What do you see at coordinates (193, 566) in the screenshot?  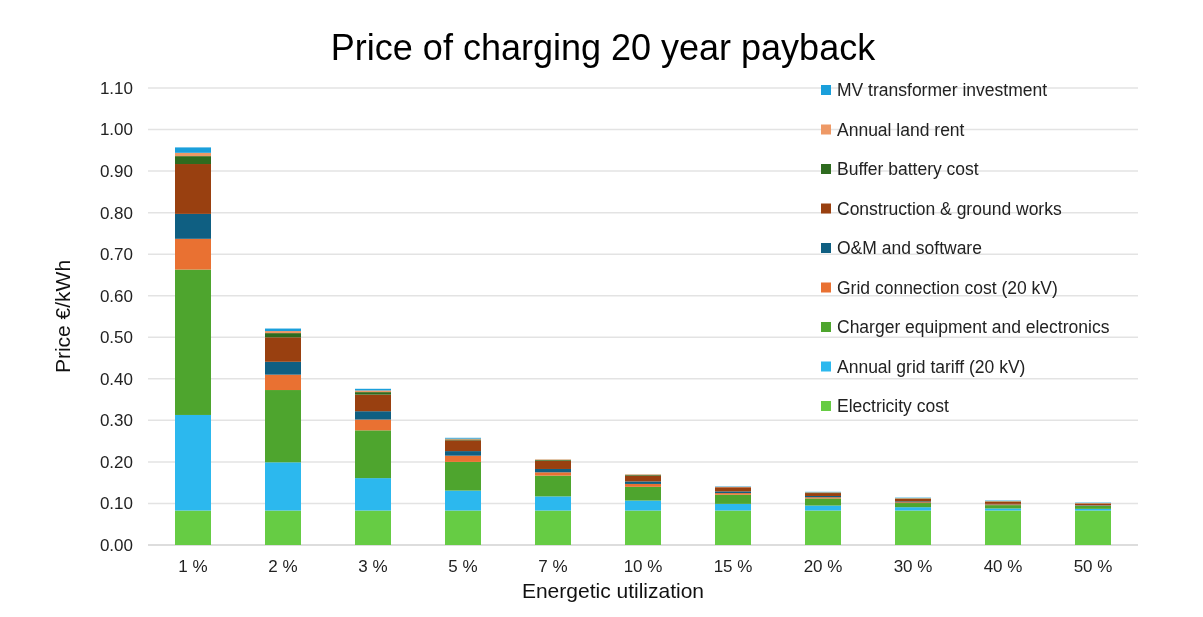 I see `x-tick-label: 1 %` at bounding box center [193, 566].